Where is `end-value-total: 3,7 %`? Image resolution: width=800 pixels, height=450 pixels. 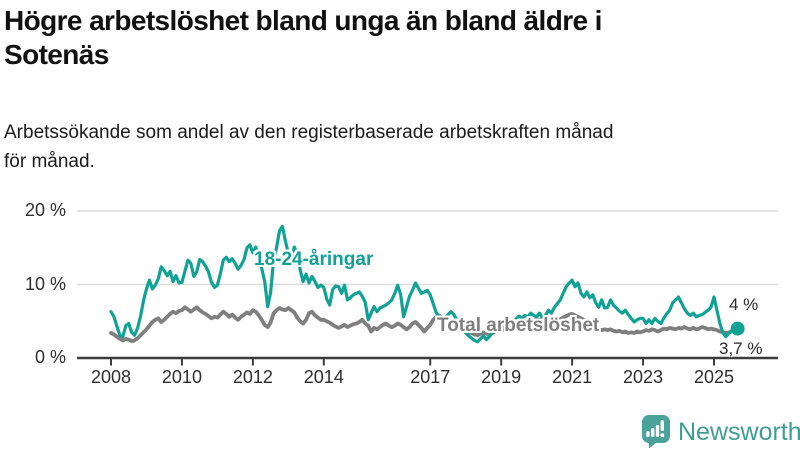
end-value-total: 3,7 % is located at coordinates (741, 348).